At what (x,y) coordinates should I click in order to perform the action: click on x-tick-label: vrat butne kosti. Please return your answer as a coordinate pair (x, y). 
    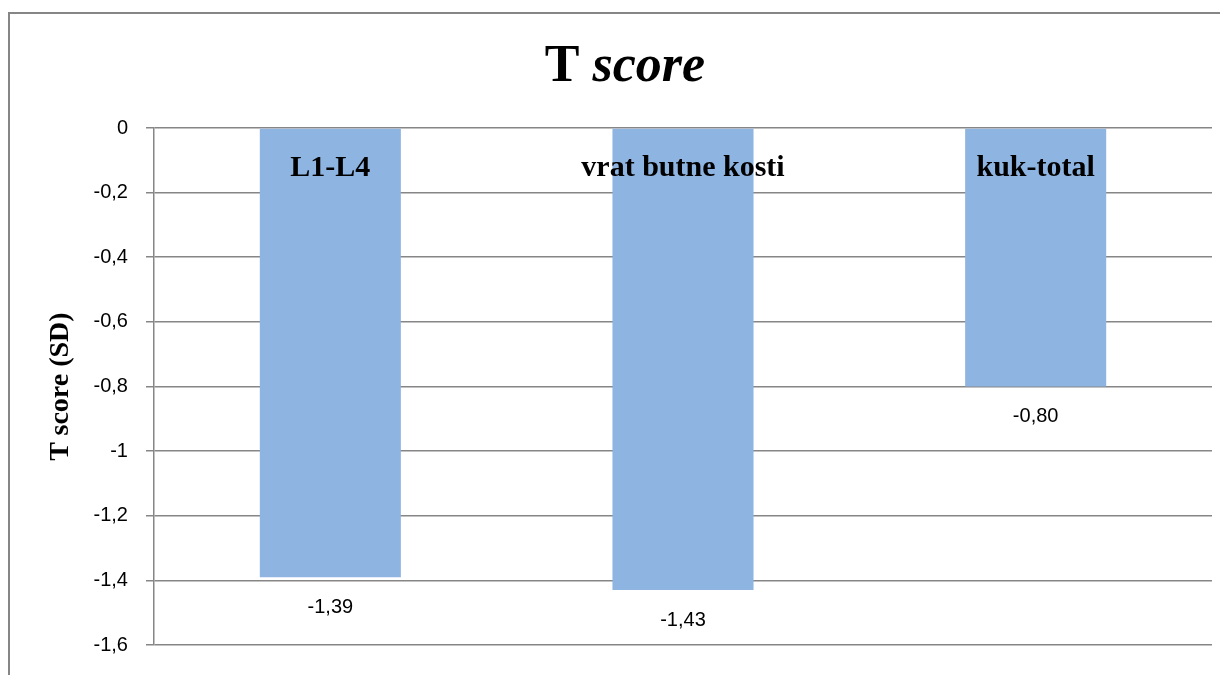
    Looking at the image, I should click on (683, 165).